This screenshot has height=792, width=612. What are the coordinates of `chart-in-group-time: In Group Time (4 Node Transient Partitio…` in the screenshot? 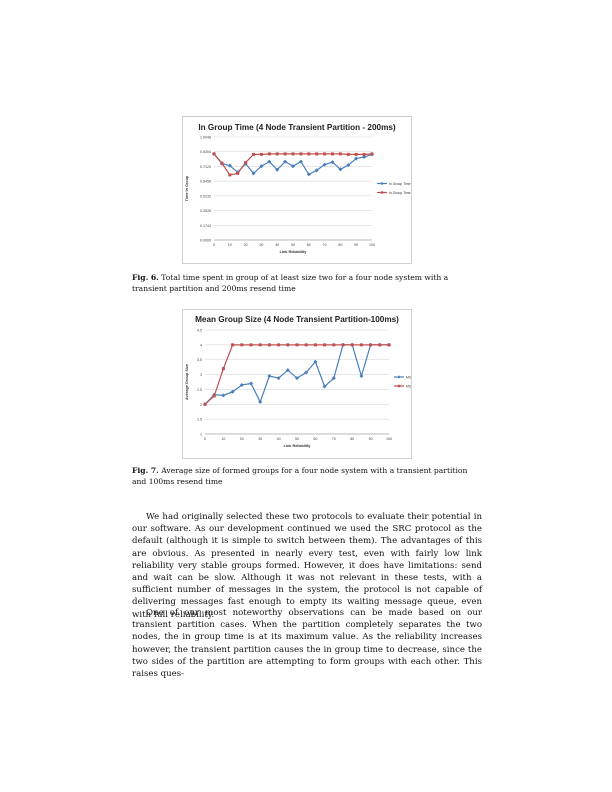 It's located at (301, 190).